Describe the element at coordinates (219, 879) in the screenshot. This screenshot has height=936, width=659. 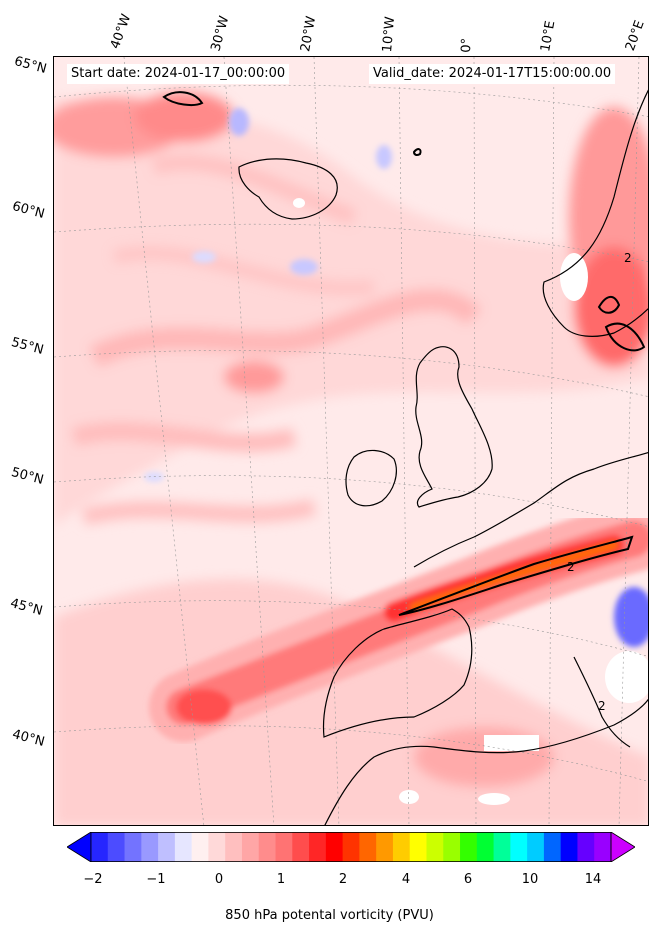
I see `colorbar-tick: 0` at that location.